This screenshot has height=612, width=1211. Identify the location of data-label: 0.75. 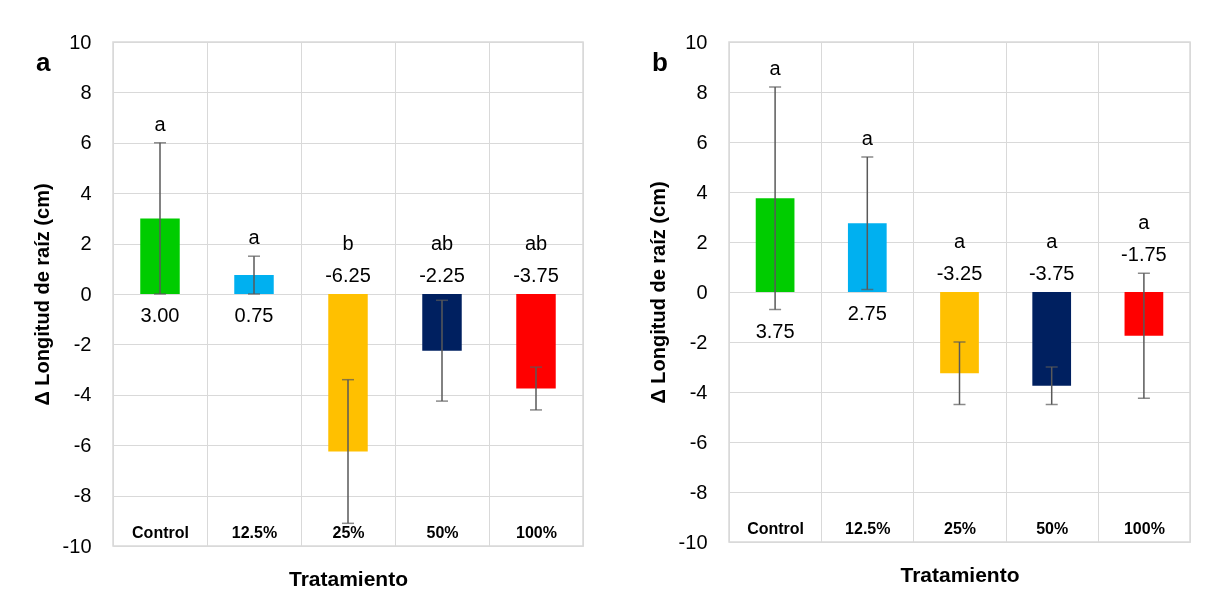
(254, 315).